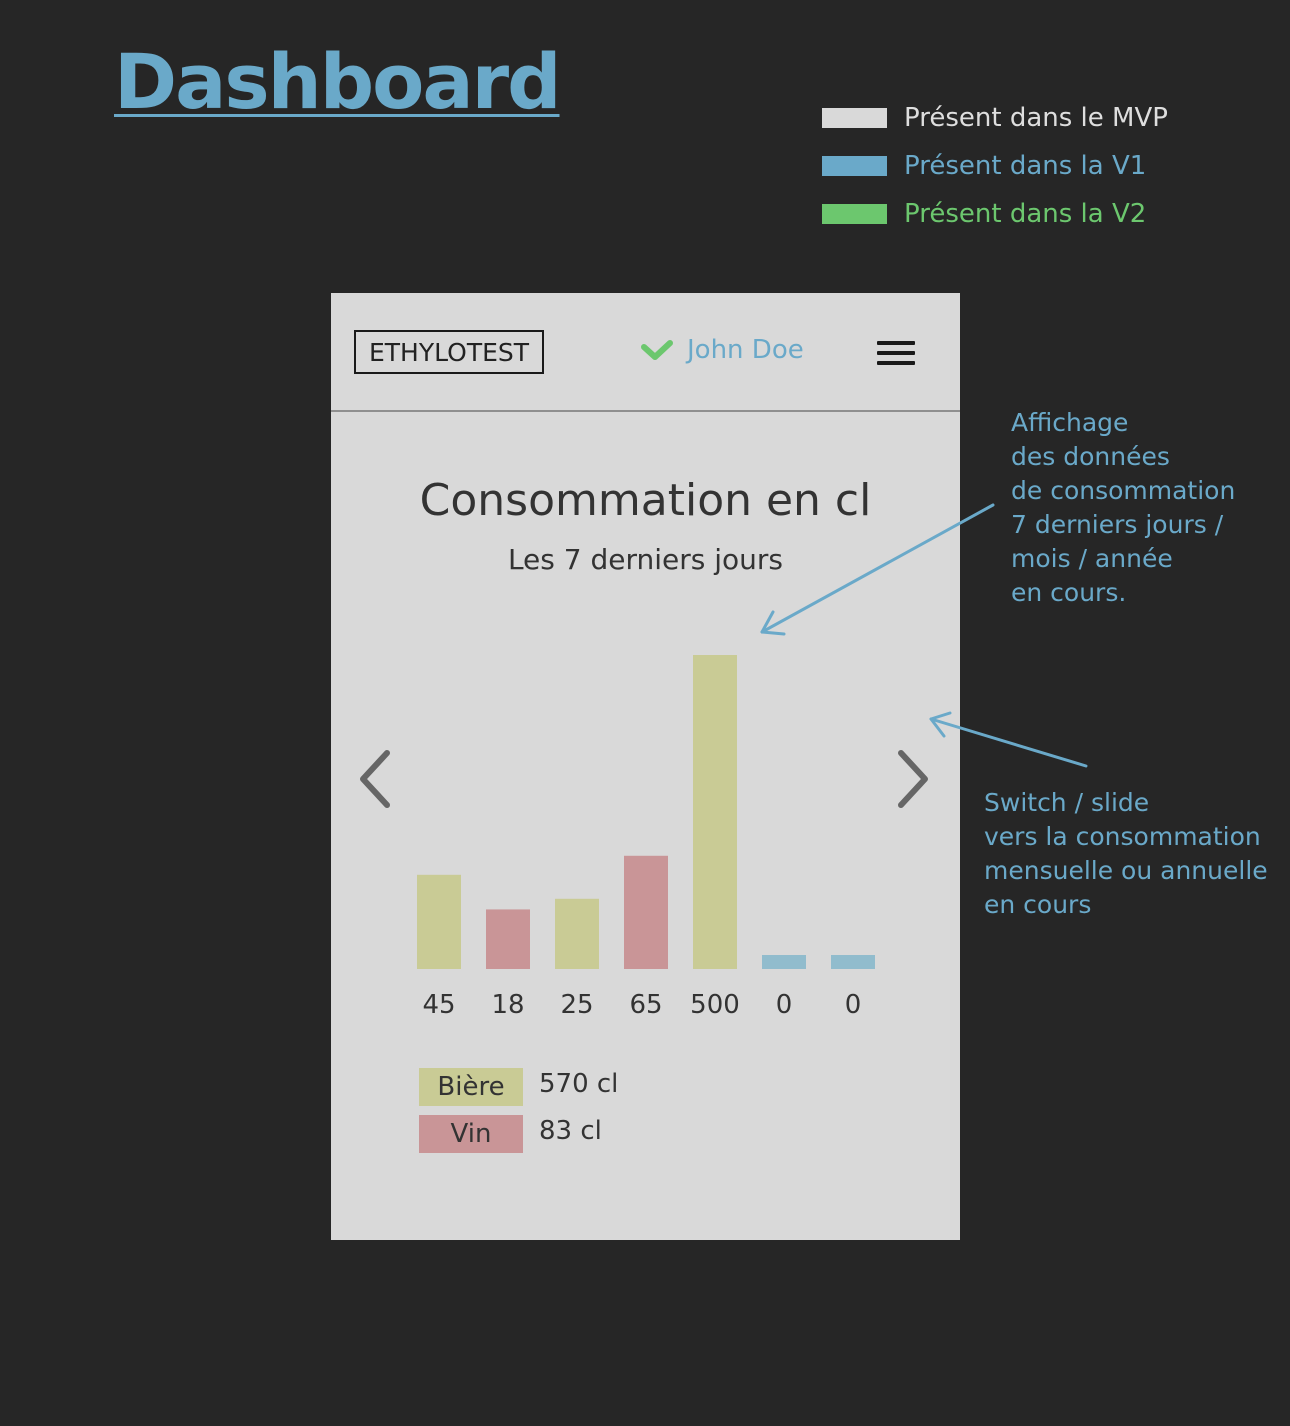 The height and width of the screenshot is (1426, 1290). I want to click on app-header: ETHYLOTEST John Doe, so click(645, 352).